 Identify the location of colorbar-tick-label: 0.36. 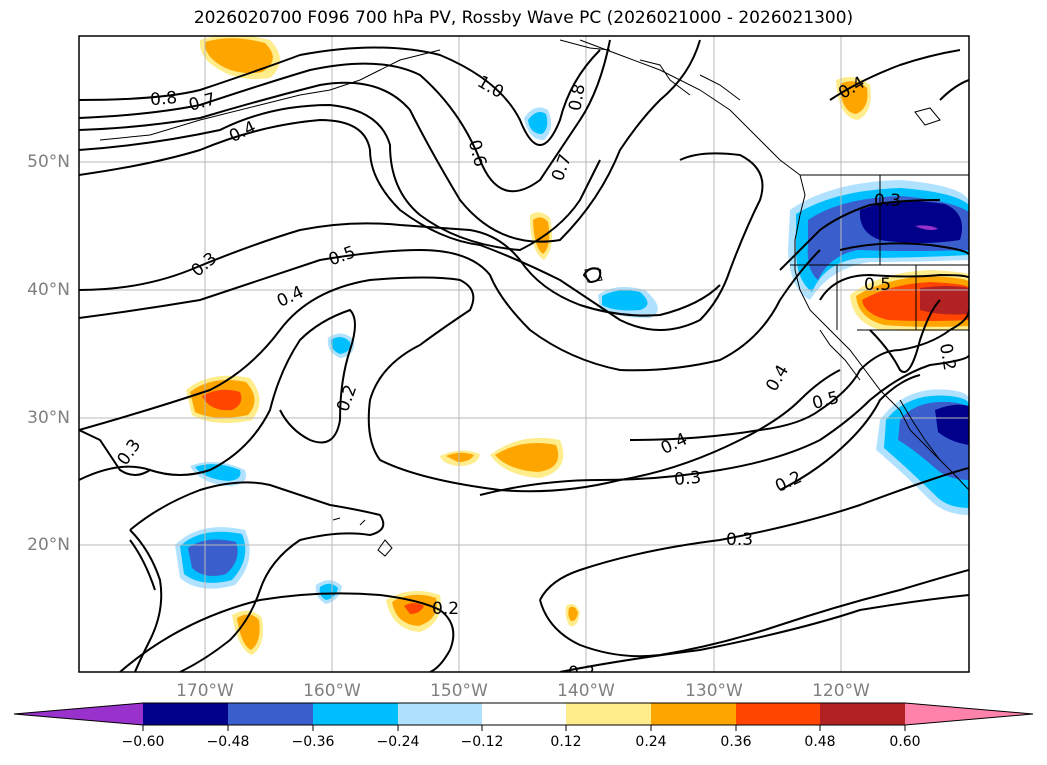
(736, 742).